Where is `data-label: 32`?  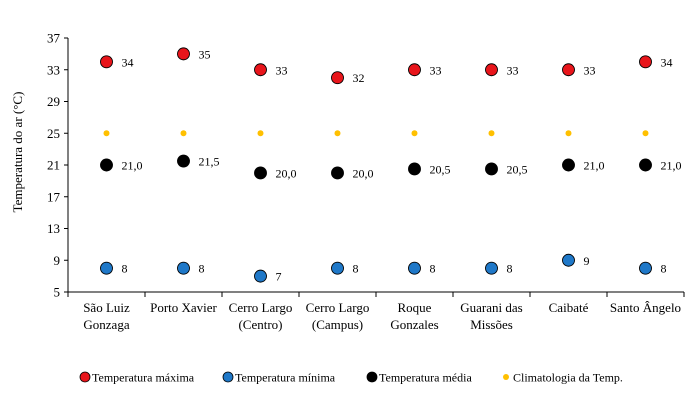
data-label: 32 is located at coordinates (359, 78).